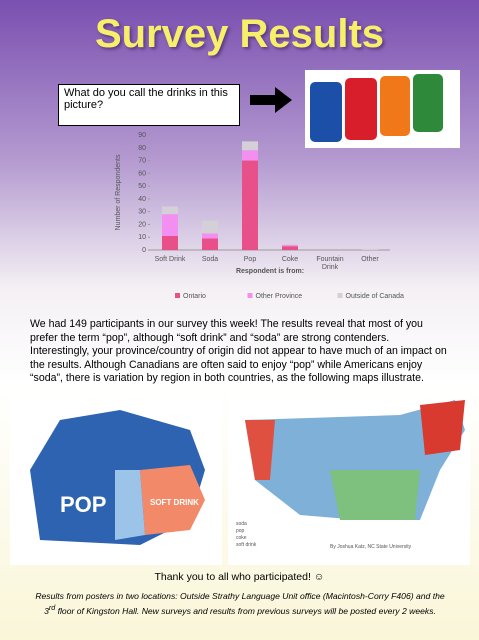 The height and width of the screenshot is (640, 479). I want to click on y-tick-label: 50, so click(142, 186).